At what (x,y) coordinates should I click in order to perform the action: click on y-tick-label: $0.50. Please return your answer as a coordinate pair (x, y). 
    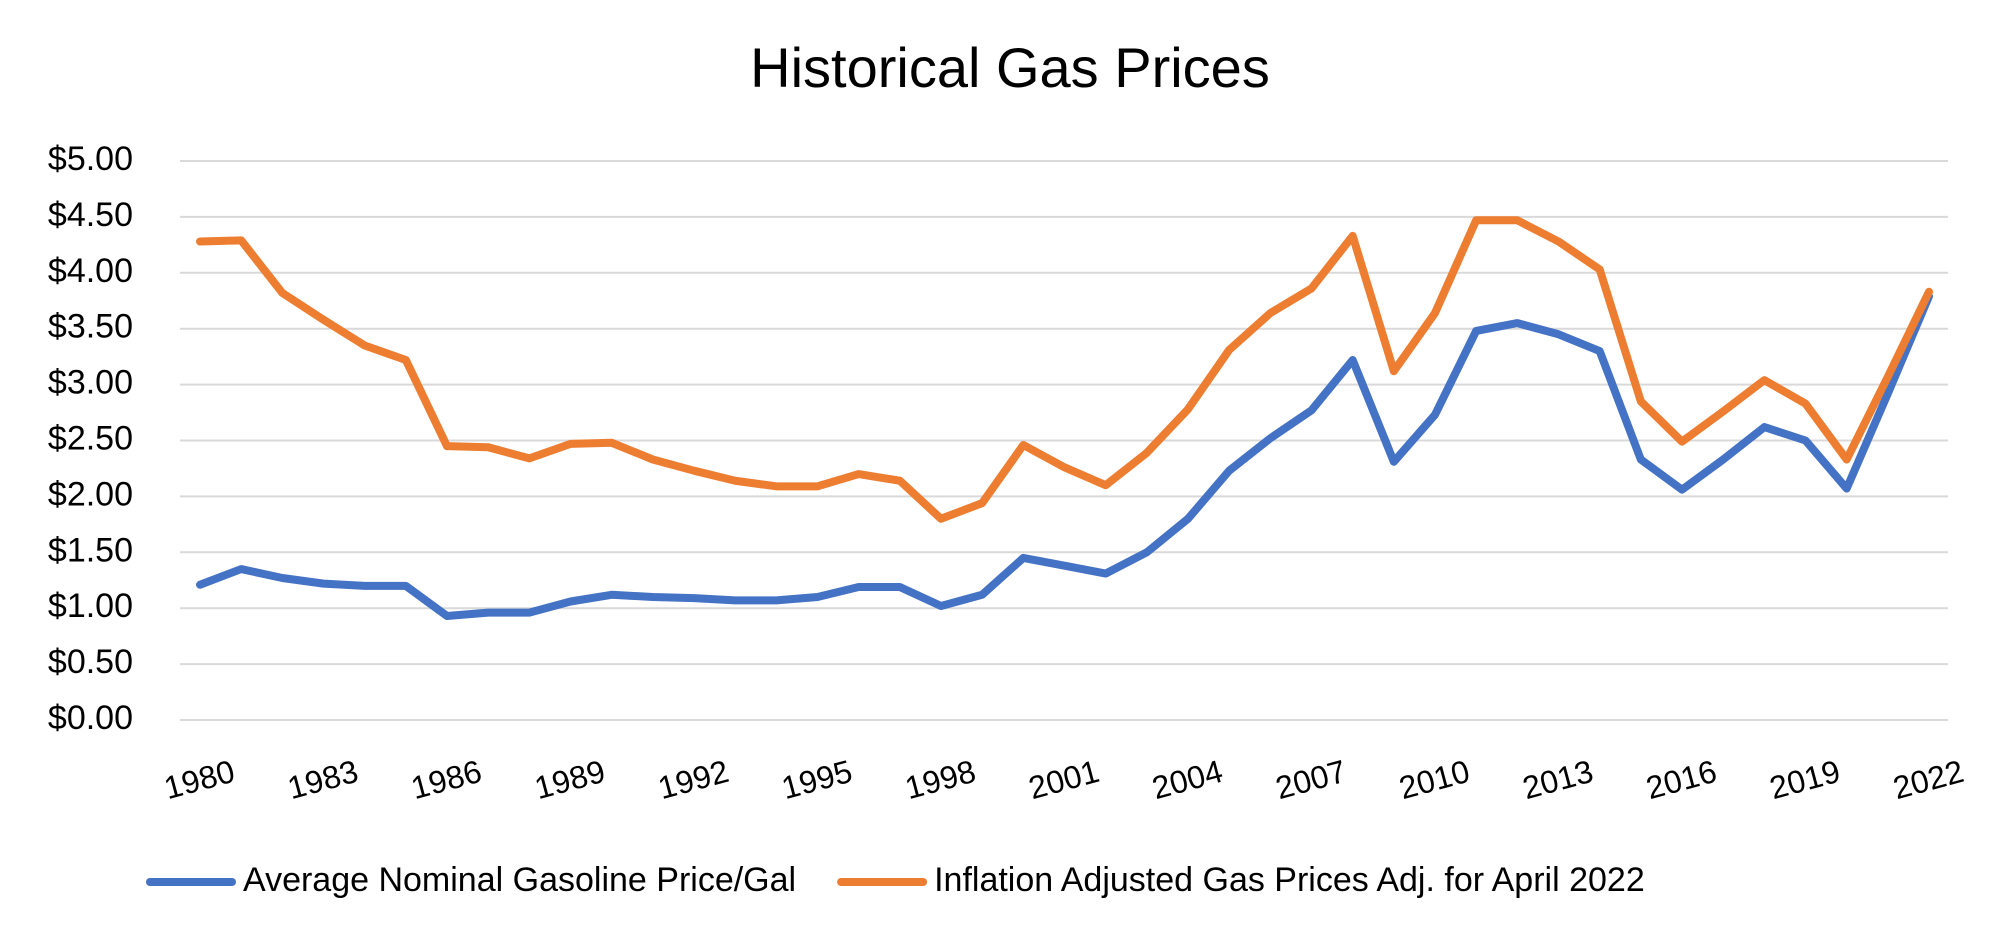
    Looking at the image, I should click on (90, 662).